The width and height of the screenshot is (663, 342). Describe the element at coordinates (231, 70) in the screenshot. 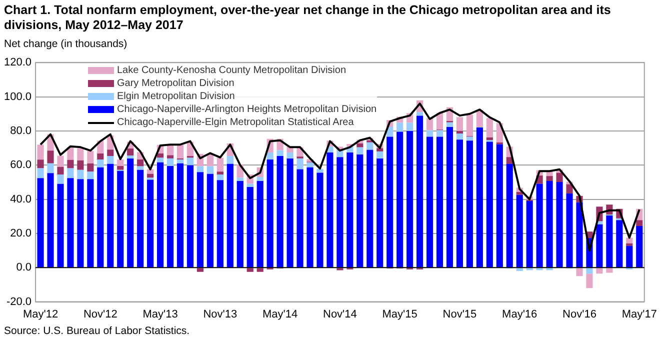

I see `legend-label: Lake County-Kenosha County Metropolitan Division` at that location.